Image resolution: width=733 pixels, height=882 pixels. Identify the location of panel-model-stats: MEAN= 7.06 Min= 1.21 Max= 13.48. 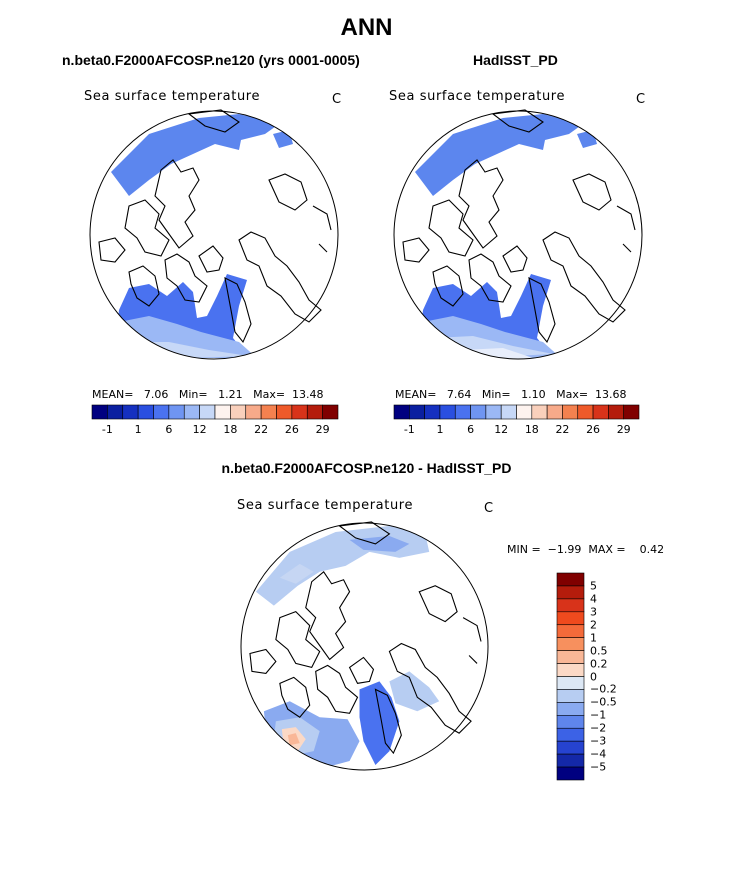
(208, 394).